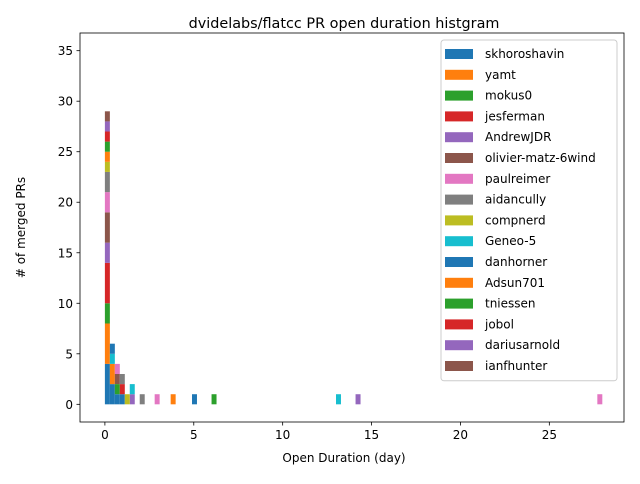 This screenshot has height=484, width=640. What do you see at coordinates (510, 304) in the screenshot?
I see `legend-label: tniessen` at bounding box center [510, 304].